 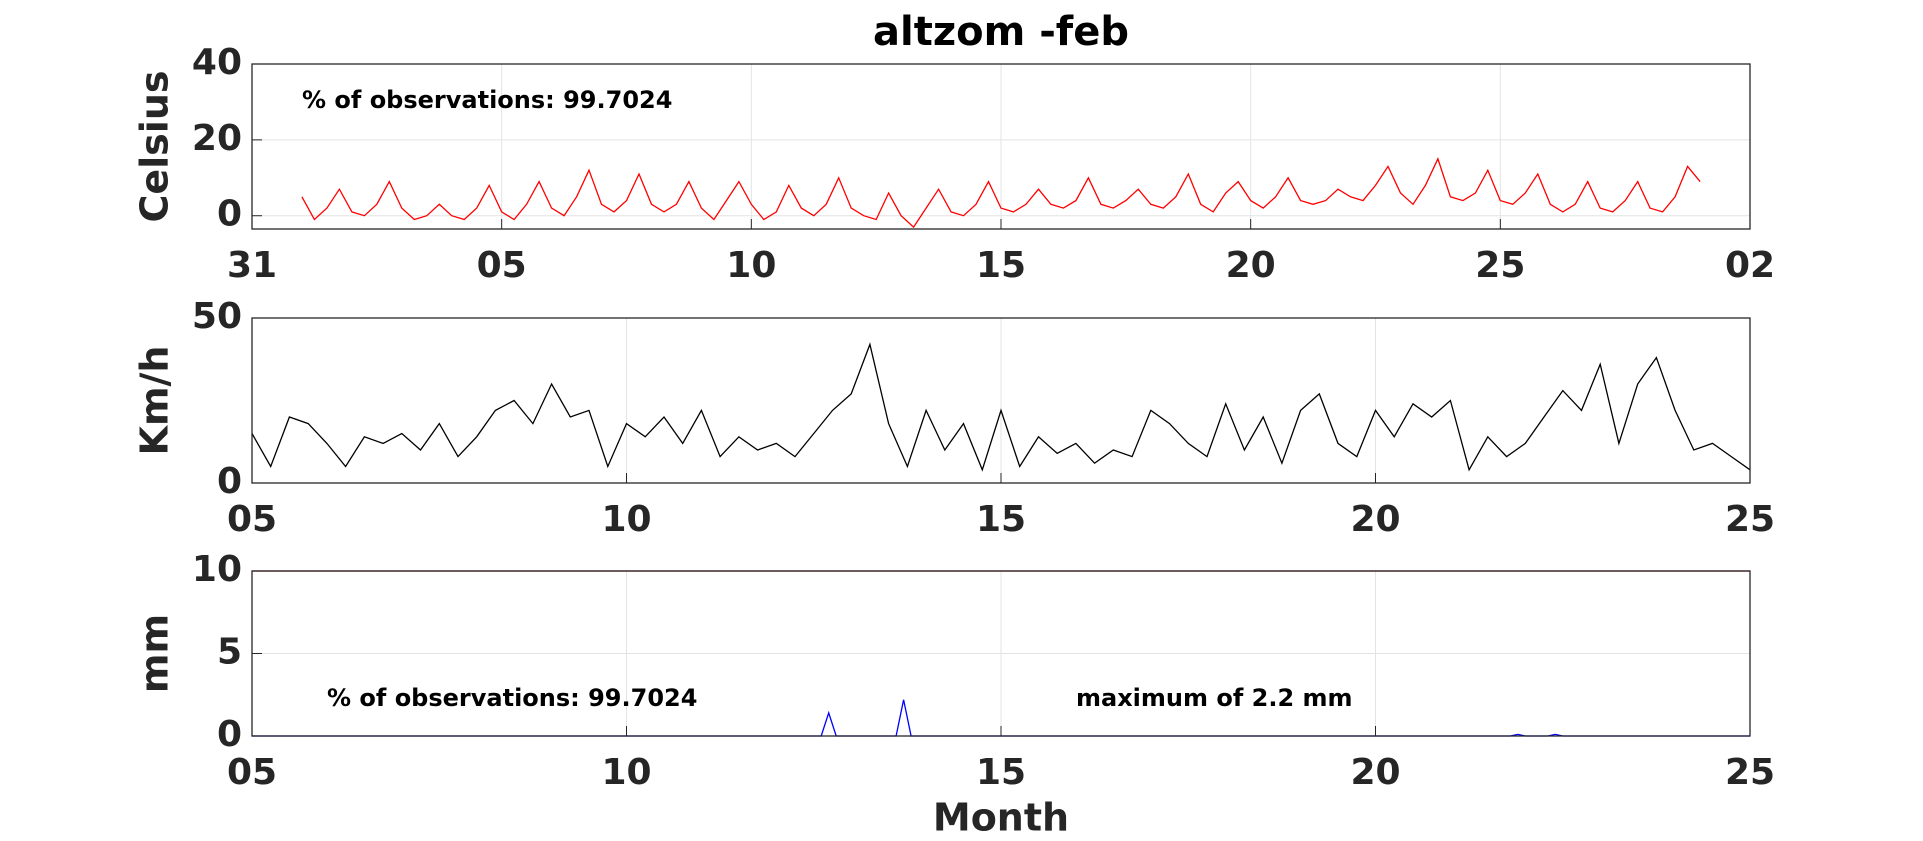 I want to click on annotation: maximum of 2.2 mm, so click(x=1214, y=698).